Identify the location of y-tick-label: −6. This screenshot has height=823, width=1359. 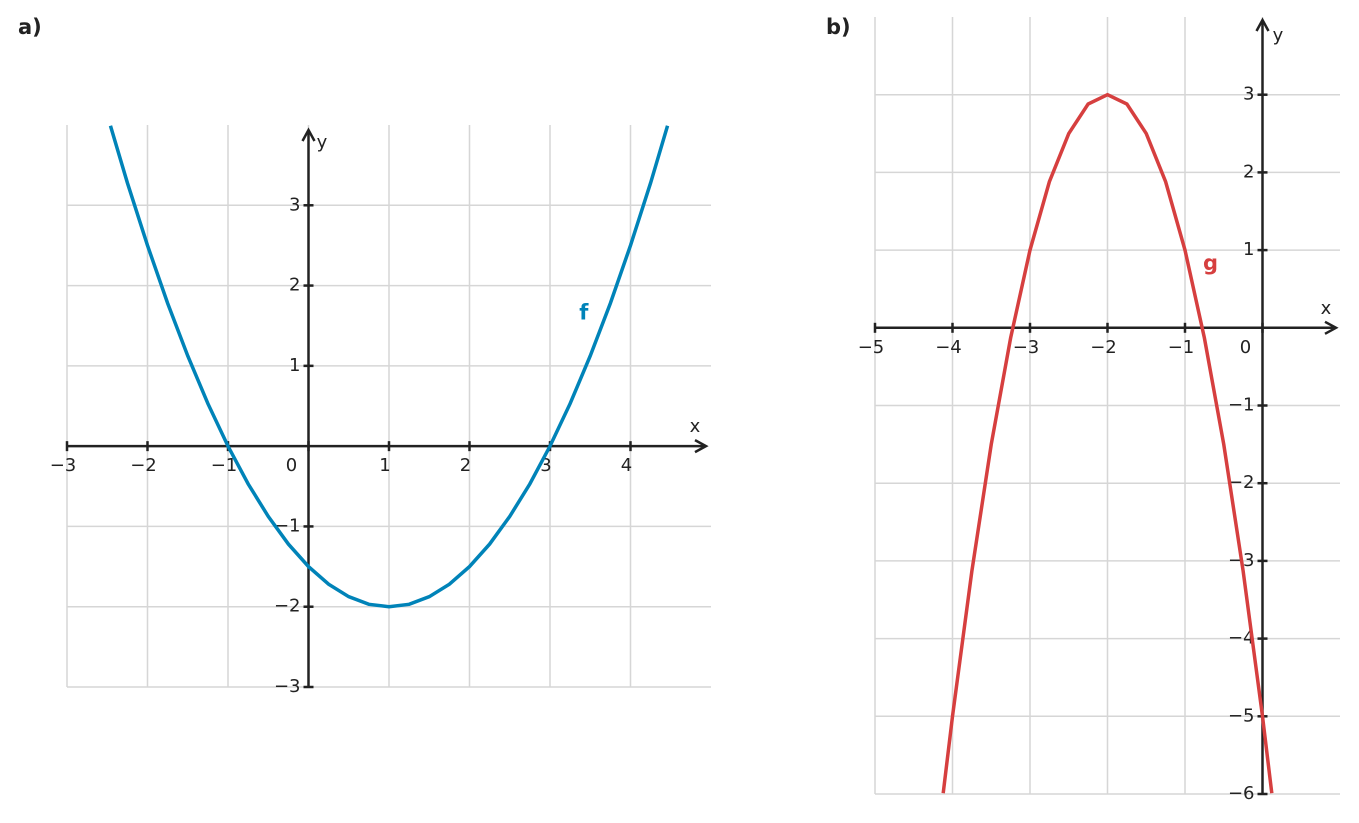
(1241, 793).